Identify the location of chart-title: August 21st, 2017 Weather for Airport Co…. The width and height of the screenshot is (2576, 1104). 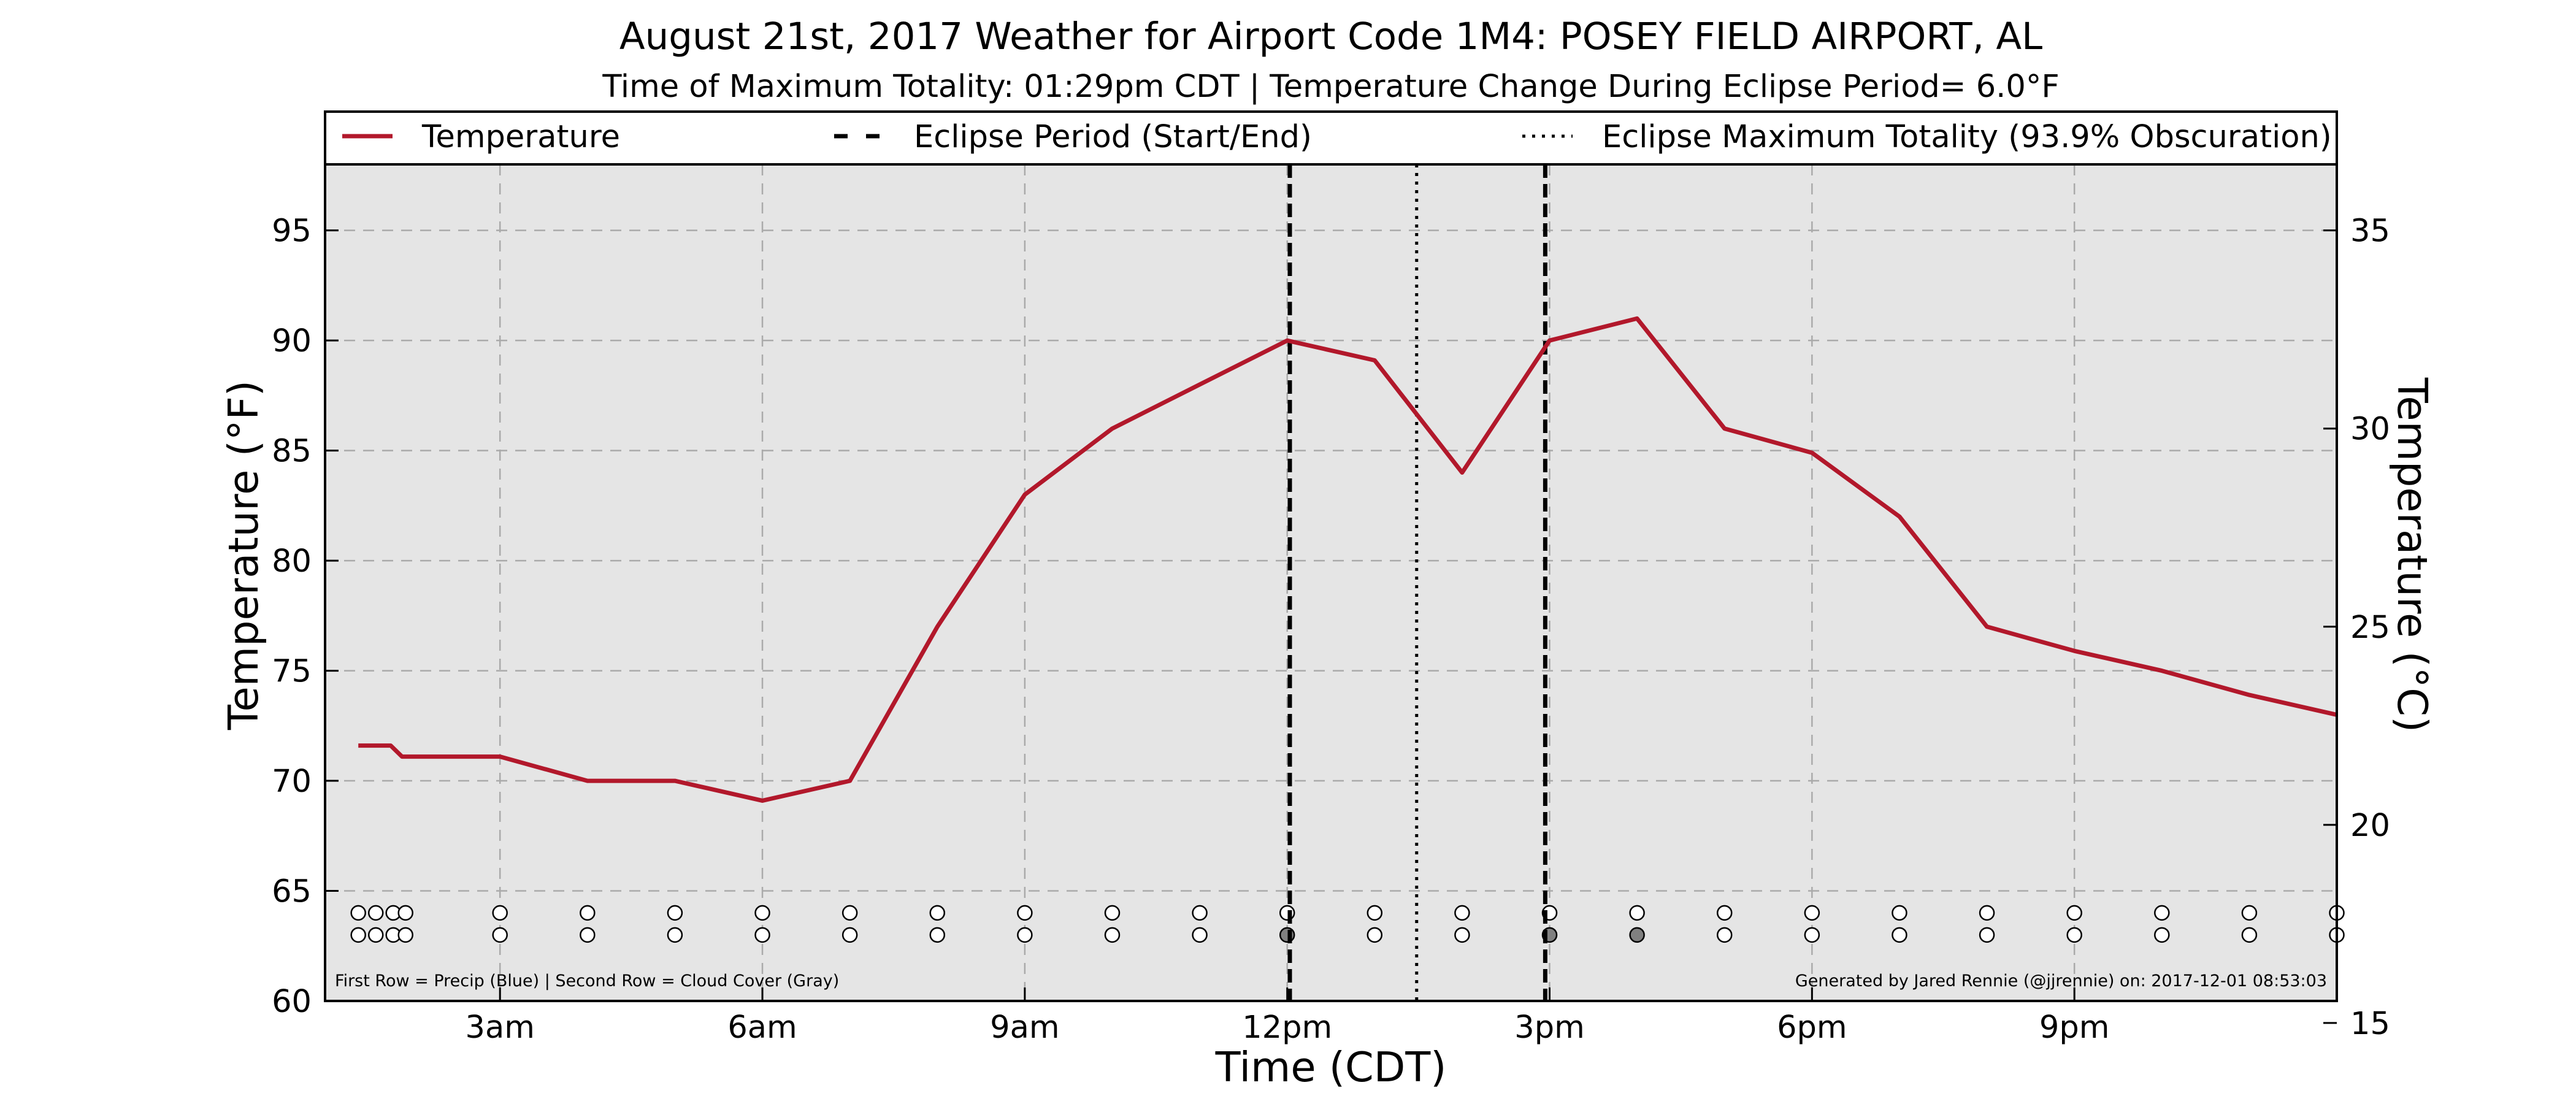
(1330, 36).